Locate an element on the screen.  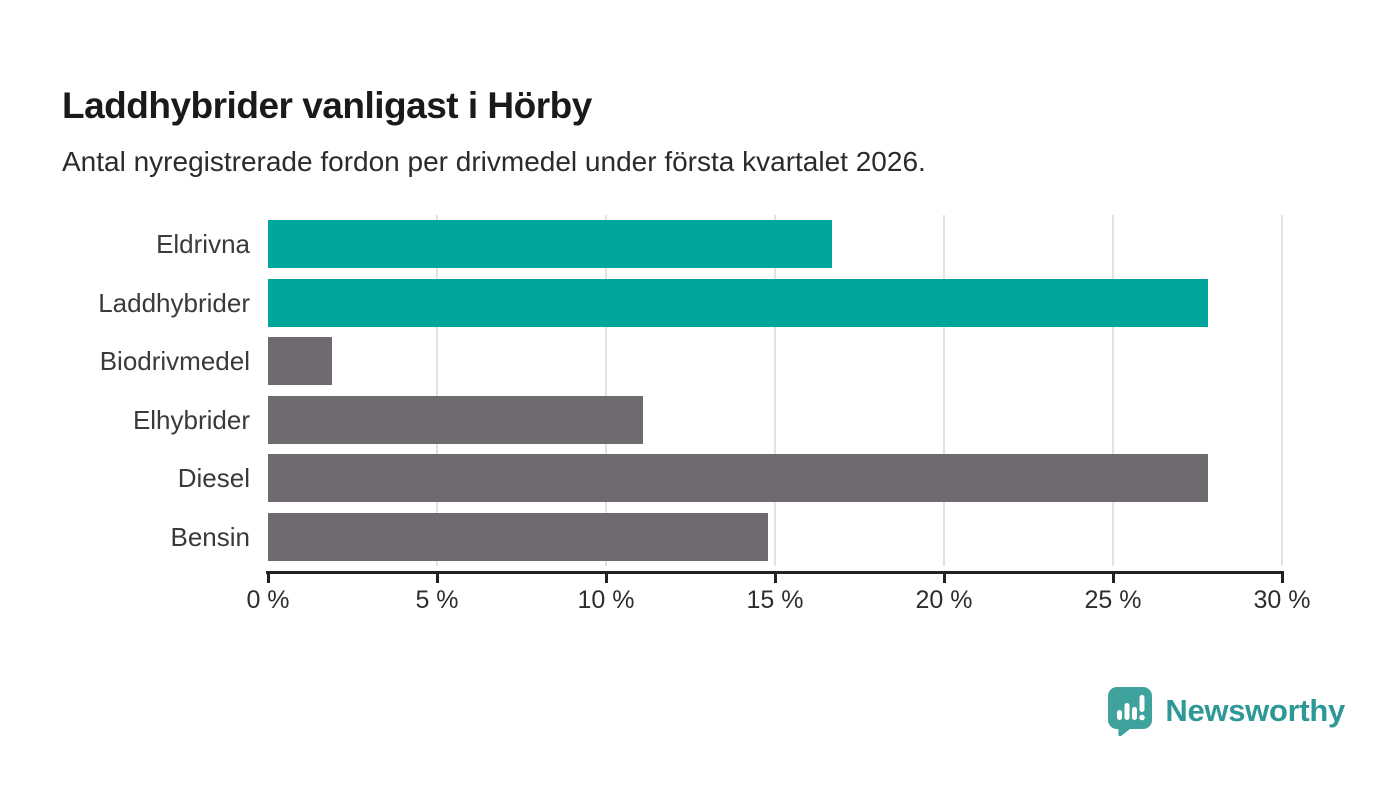
chart-bar-eldrivna is located at coordinates (550, 244).